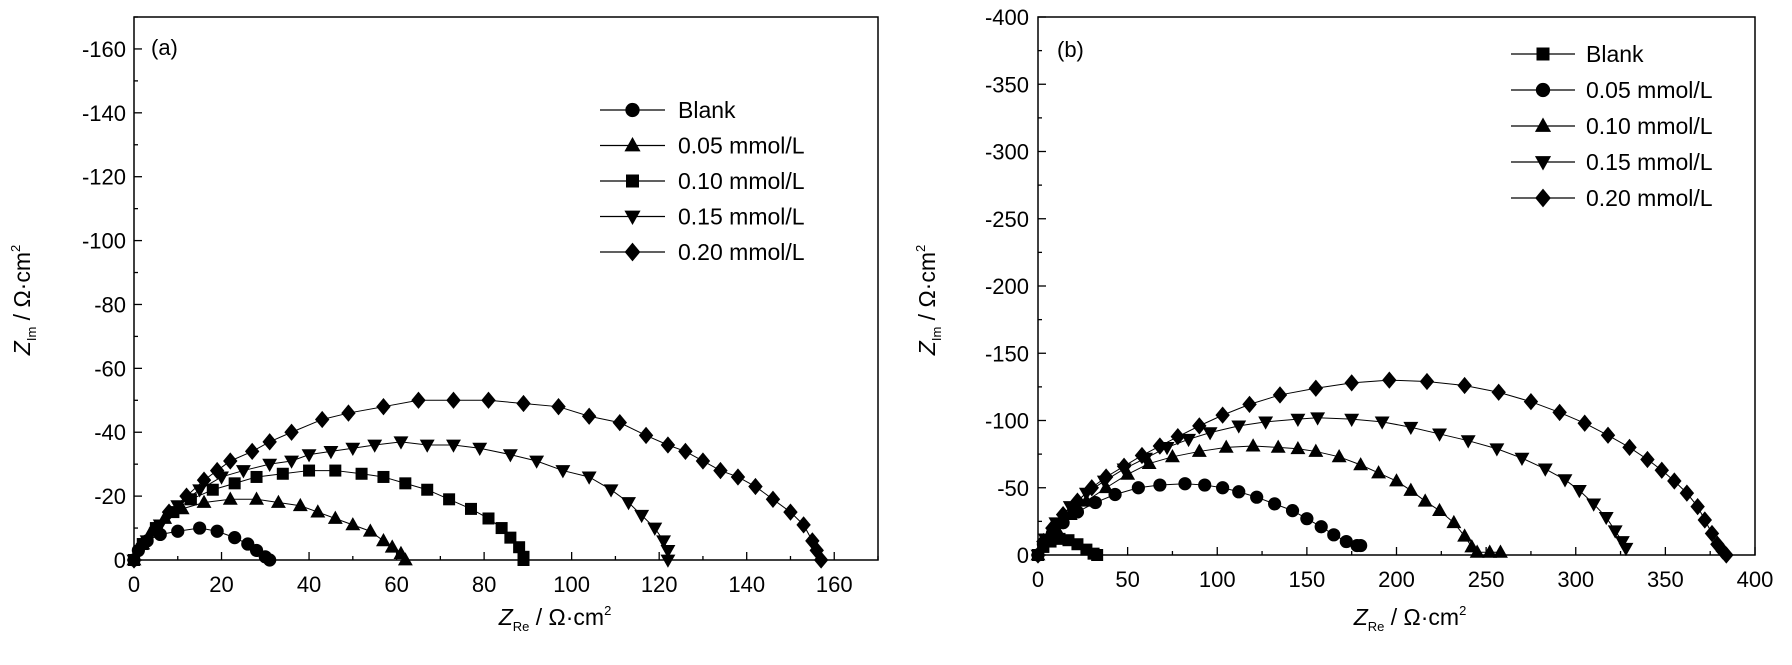  What do you see at coordinates (1023, 555) in the screenshot?
I see `y-tick-label: 0` at bounding box center [1023, 555].